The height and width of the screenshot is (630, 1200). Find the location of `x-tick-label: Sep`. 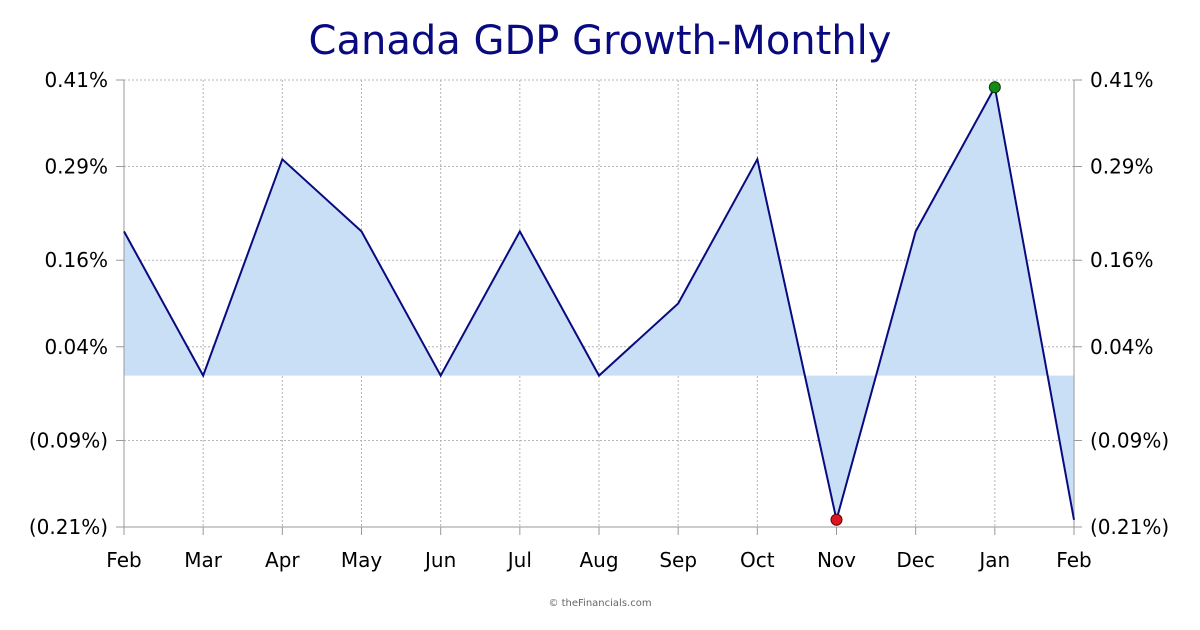

x-tick-label: Sep is located at coordinates (678, 560).